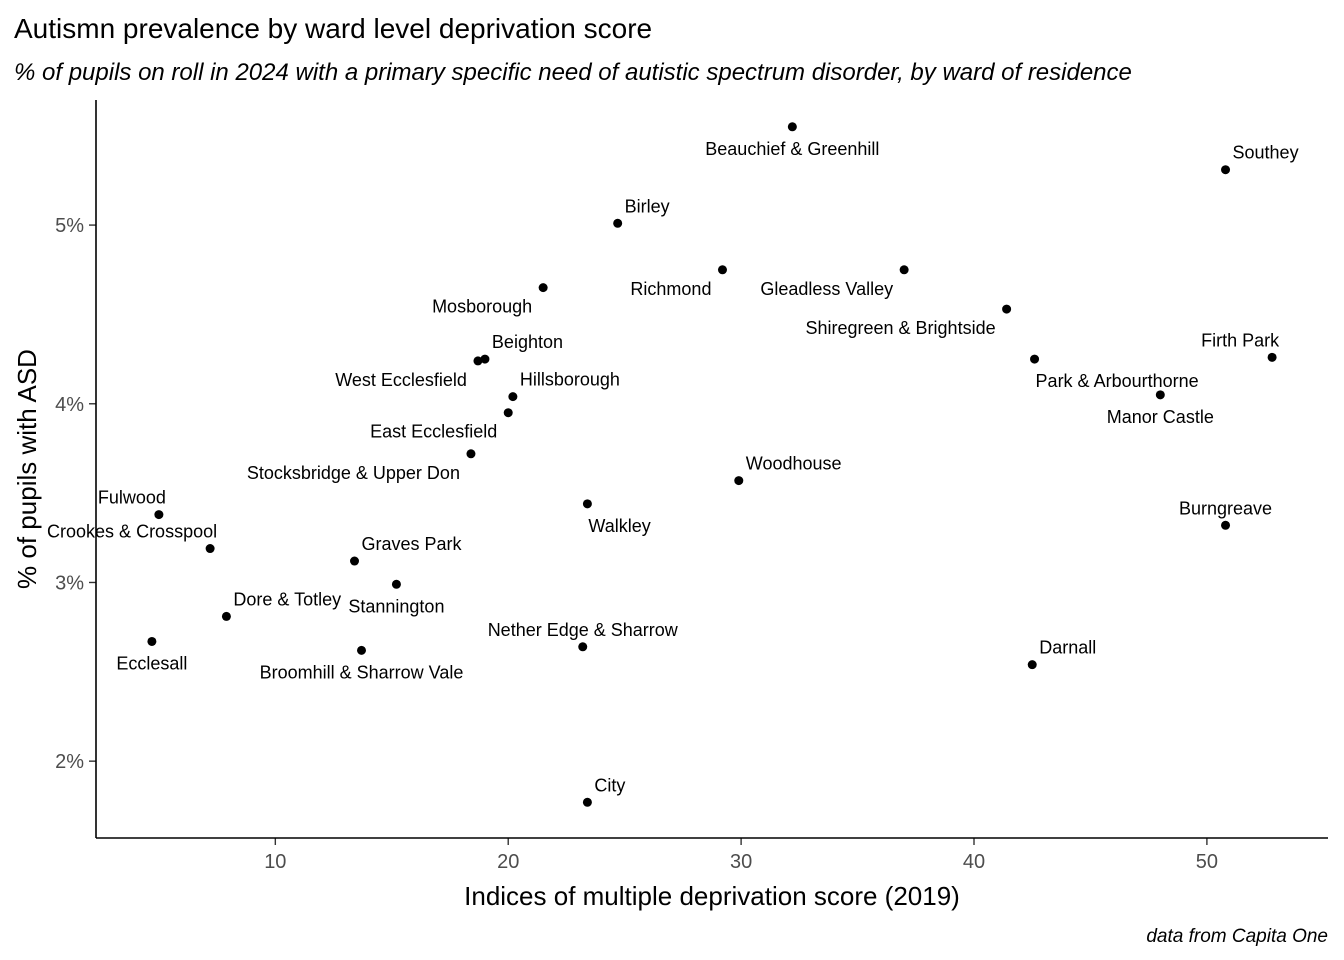 The height and width of the screenshot is (960, 1344). What do you see at coordinates (1067, 648) in the screenshot?
I see `point-label: Darnall` at bounding box center [1067, 648].